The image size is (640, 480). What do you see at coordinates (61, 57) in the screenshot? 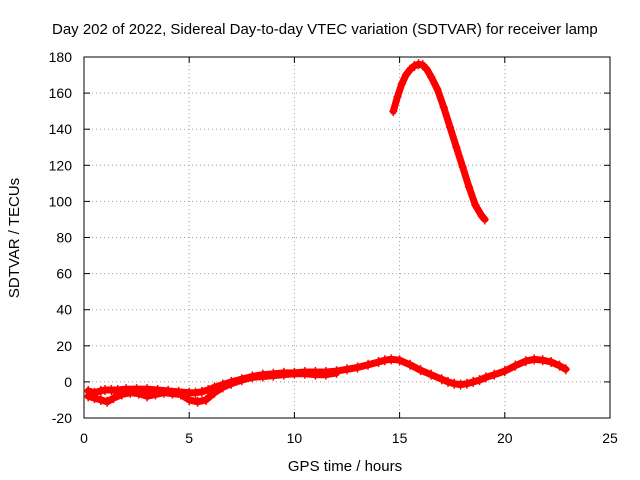
I see `y-tick-label: 180` at bounding box center [61, 57].